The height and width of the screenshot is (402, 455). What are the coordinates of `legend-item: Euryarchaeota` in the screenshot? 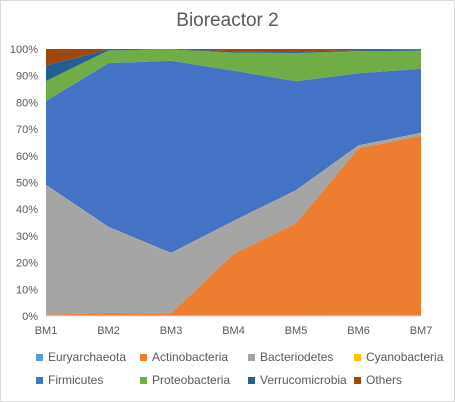 It's located at (81, 357).